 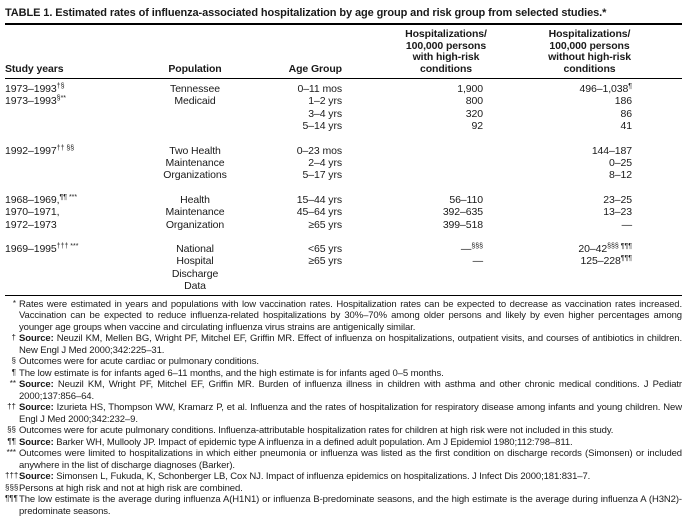 I want to click on table-cell: 186, so click(x=623, y=101).